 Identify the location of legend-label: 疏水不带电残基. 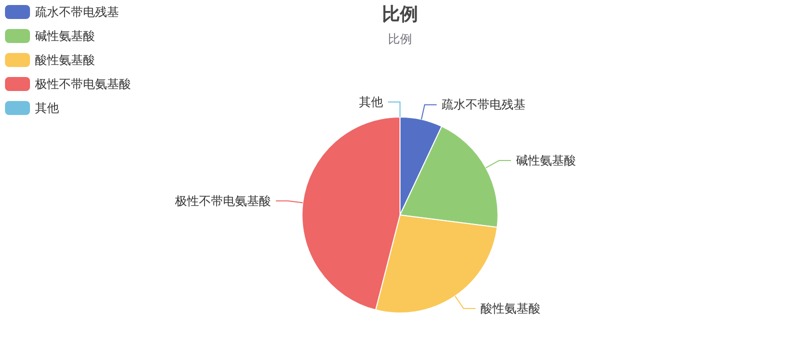
(77, 12).